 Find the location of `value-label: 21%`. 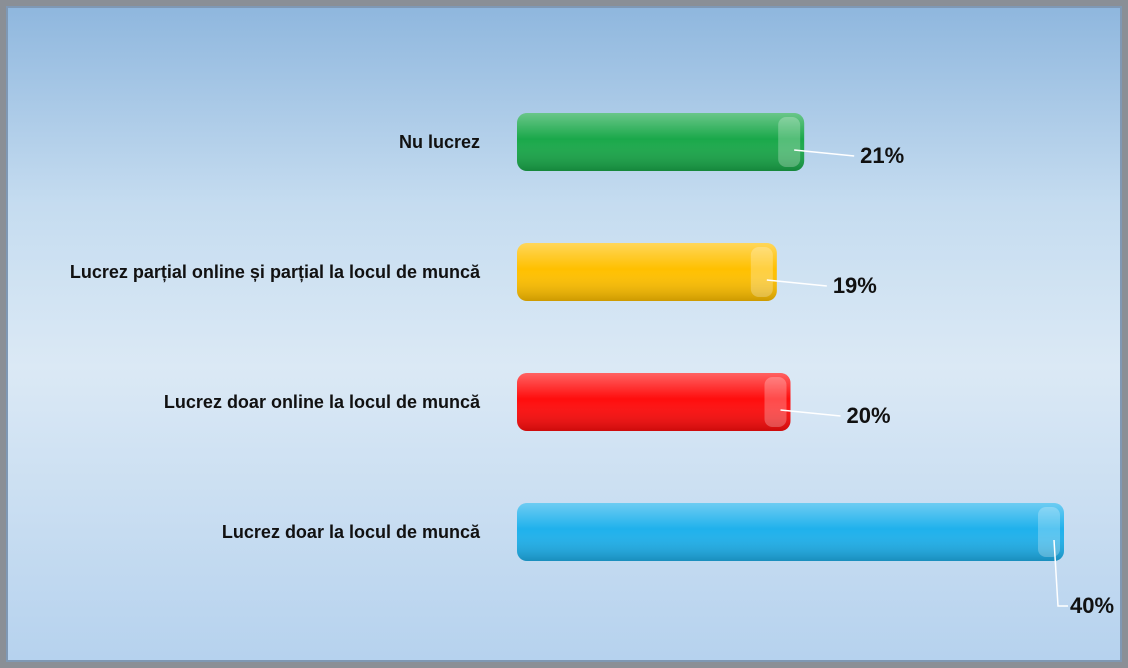

value-label: 21% is located at coordinates (882, 155).